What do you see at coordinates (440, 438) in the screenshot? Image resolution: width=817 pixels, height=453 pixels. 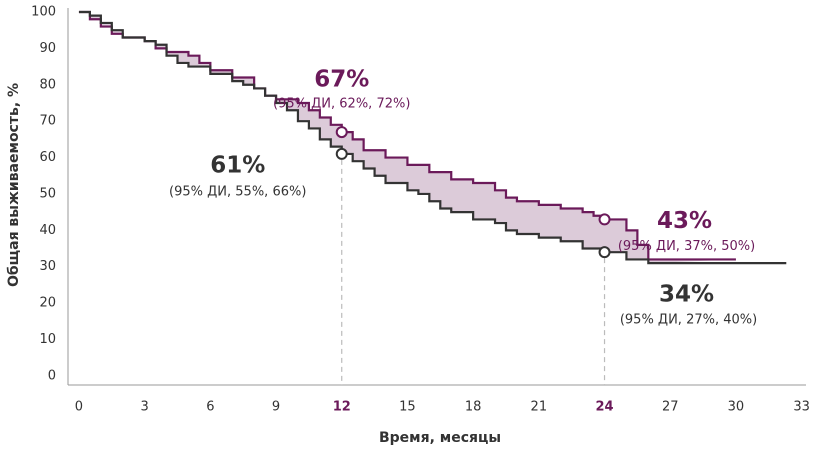 I see `x-axis-label: Время, месяцы` at bounding box center [440, 438].